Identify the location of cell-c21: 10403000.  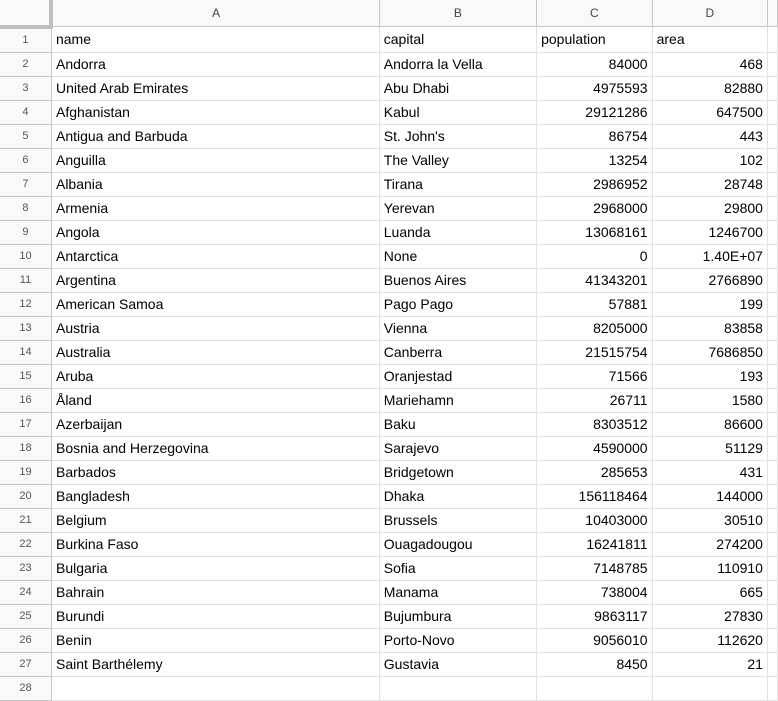
(594, 520).